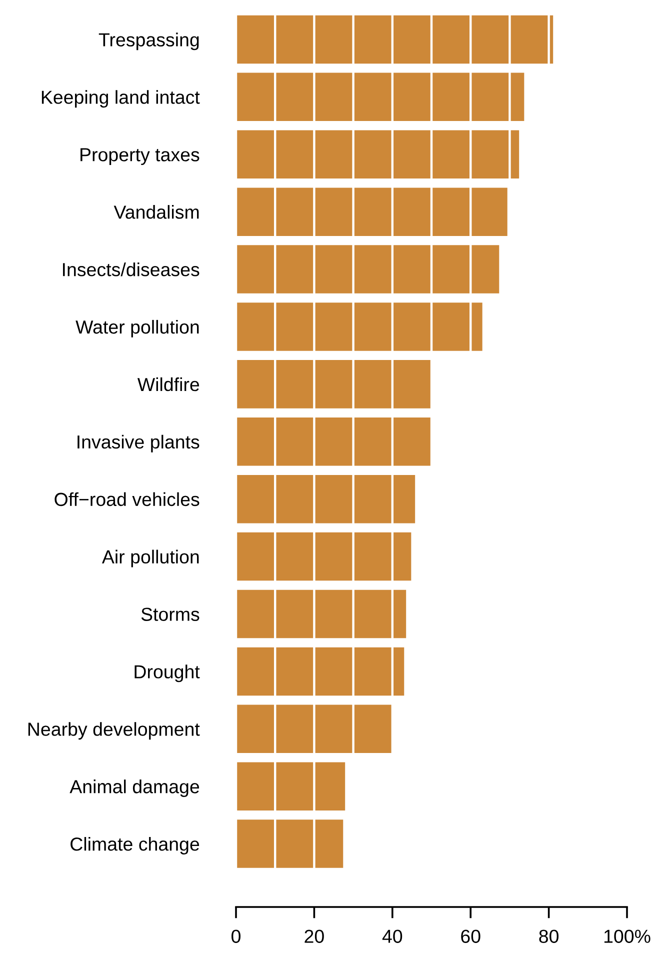 Image resolution: width=670 pixels, height=955 pixels. Describe the element at coordinates (627, 936) in the screenshot. I see `x-tick-label: 100%` at that location.